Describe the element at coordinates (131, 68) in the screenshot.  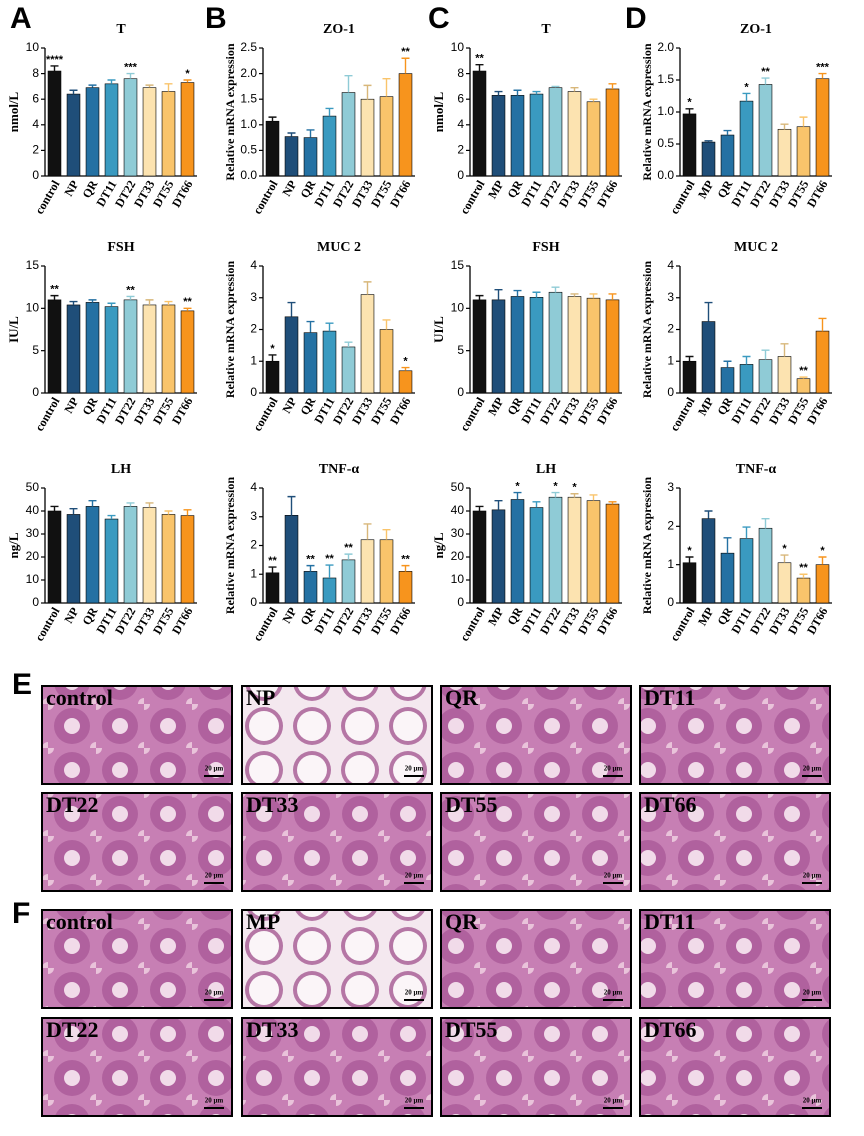
I see `significance: ***` at that location.